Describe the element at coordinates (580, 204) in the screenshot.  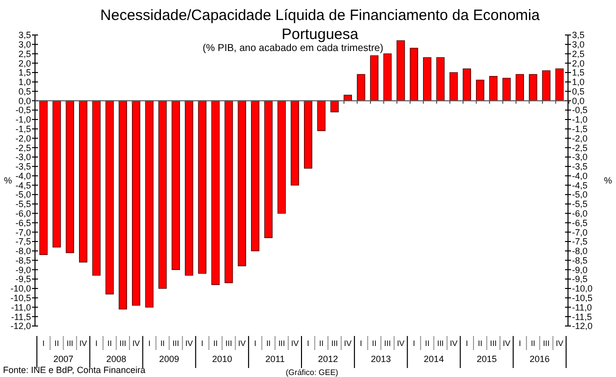
I see `y2-tick-label: -5,5` at that location.